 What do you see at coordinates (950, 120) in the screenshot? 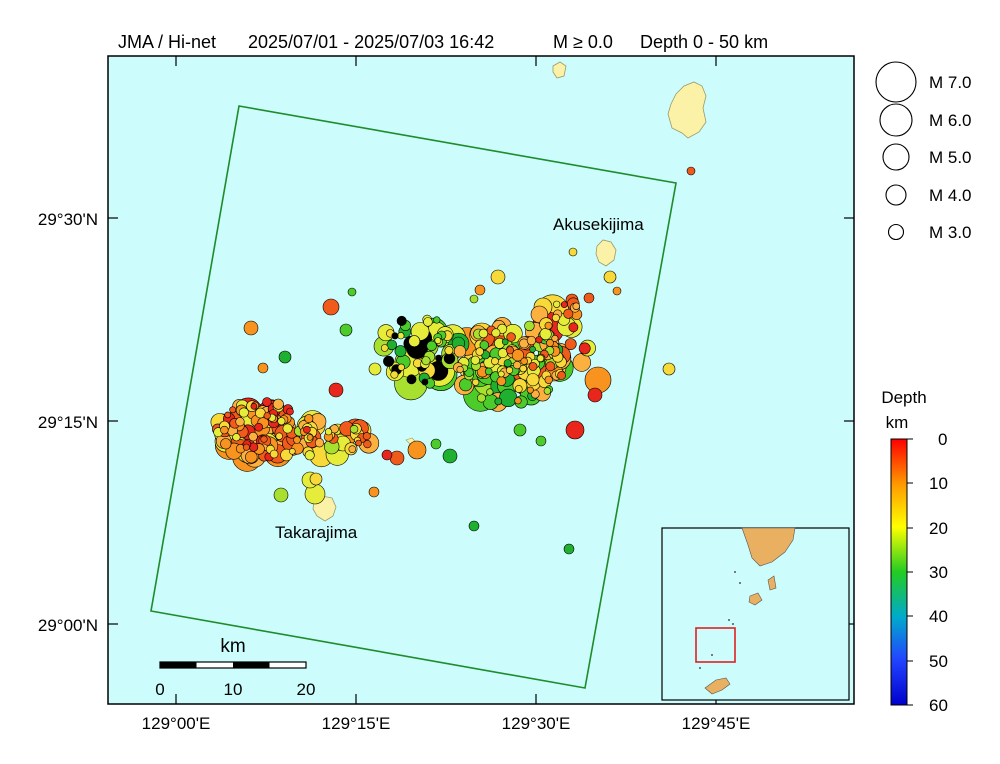
I see `legend-label-m6: M 6.0` at bounding box center [950, 120].